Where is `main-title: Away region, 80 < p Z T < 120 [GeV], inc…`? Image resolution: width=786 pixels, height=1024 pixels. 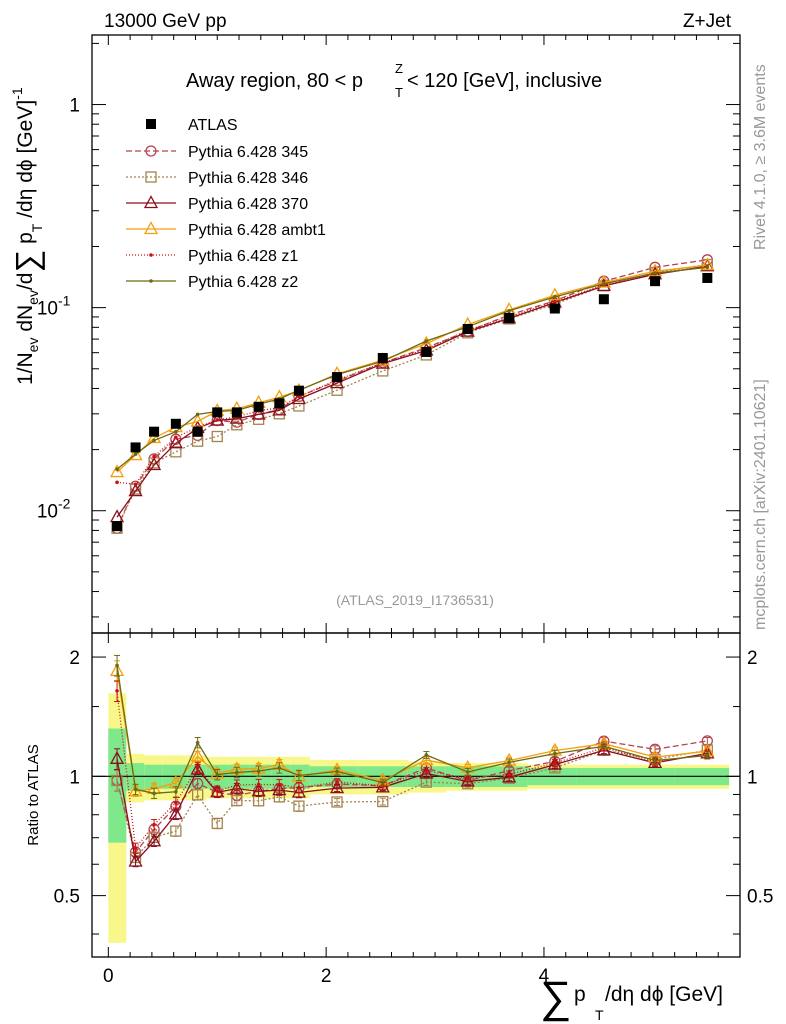
main-title: Away region, 80 < p Z T < 120 [GeV], inc… is located at coordinates (394, 80).